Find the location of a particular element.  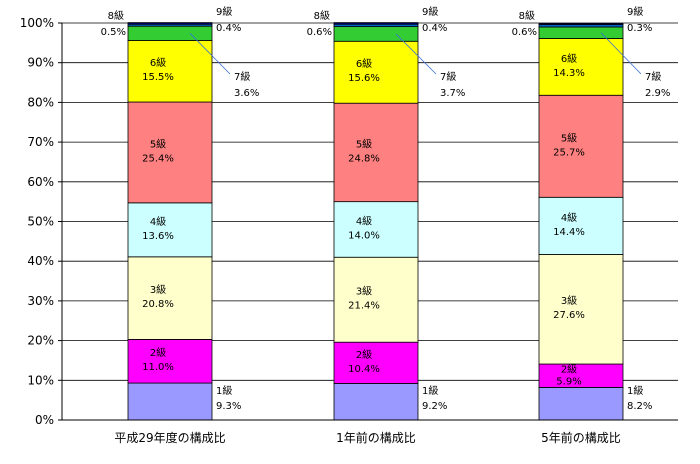

data-label: 20.8% is located at coordinates (158, 304).